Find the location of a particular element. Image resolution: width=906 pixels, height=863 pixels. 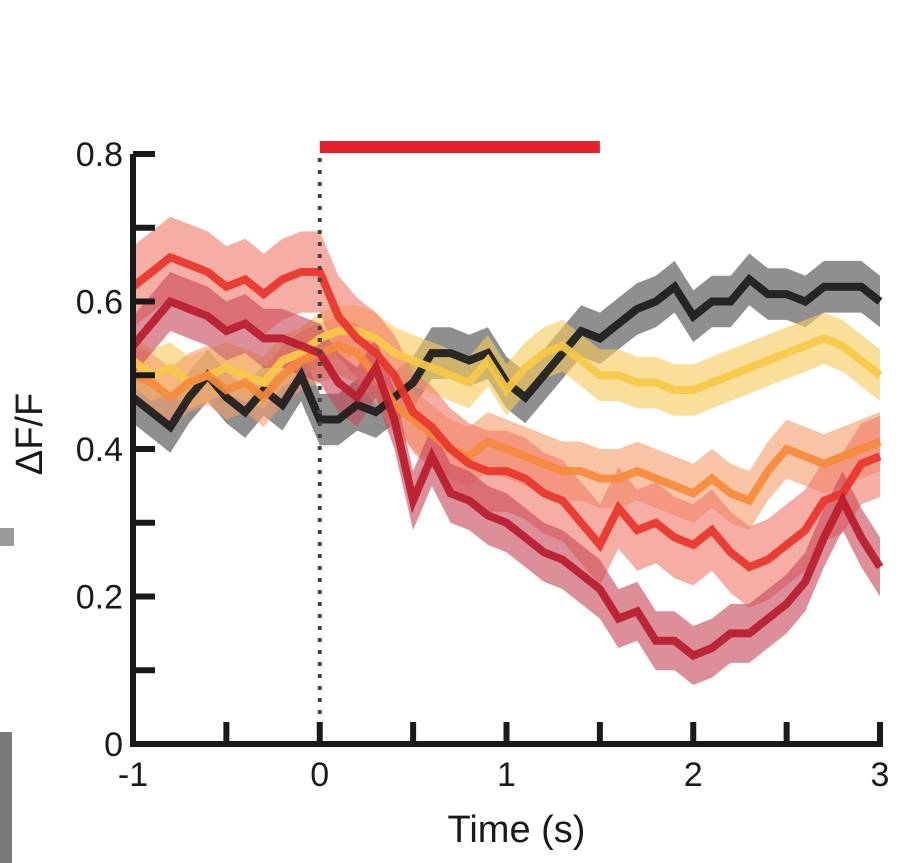

x-axis-ticks: -1 0 1 2 3 is located at coordinates (504, 758).